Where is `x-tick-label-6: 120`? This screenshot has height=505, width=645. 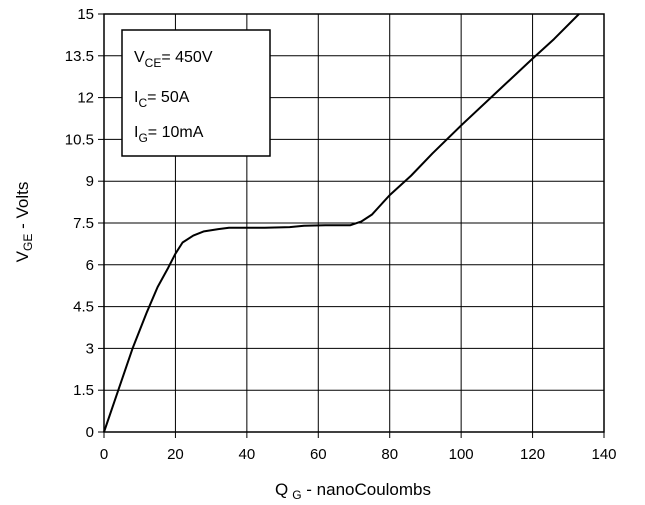
x-tick-label-6: 120 is located at coordinates (532, 454).